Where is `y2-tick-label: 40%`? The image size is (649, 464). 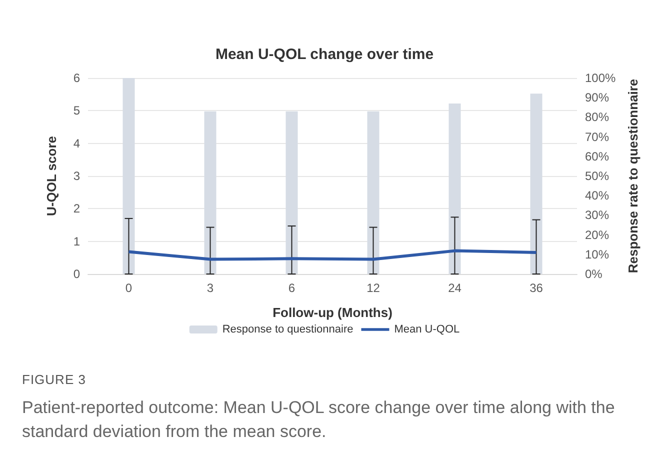 y2-tick-label: 40% is located at coordinates (597, 195).